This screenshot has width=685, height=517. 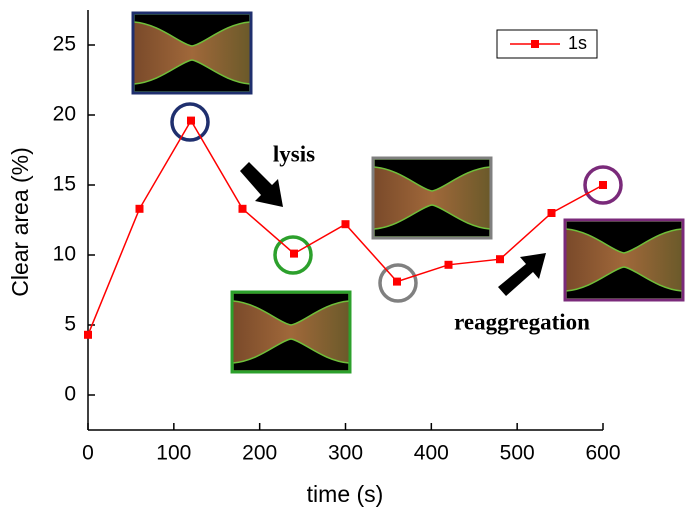 What do you see at coordinates (64, 114) in the screenshot?
I see `y-tick-label: 20` at bounding box center [64, 114].